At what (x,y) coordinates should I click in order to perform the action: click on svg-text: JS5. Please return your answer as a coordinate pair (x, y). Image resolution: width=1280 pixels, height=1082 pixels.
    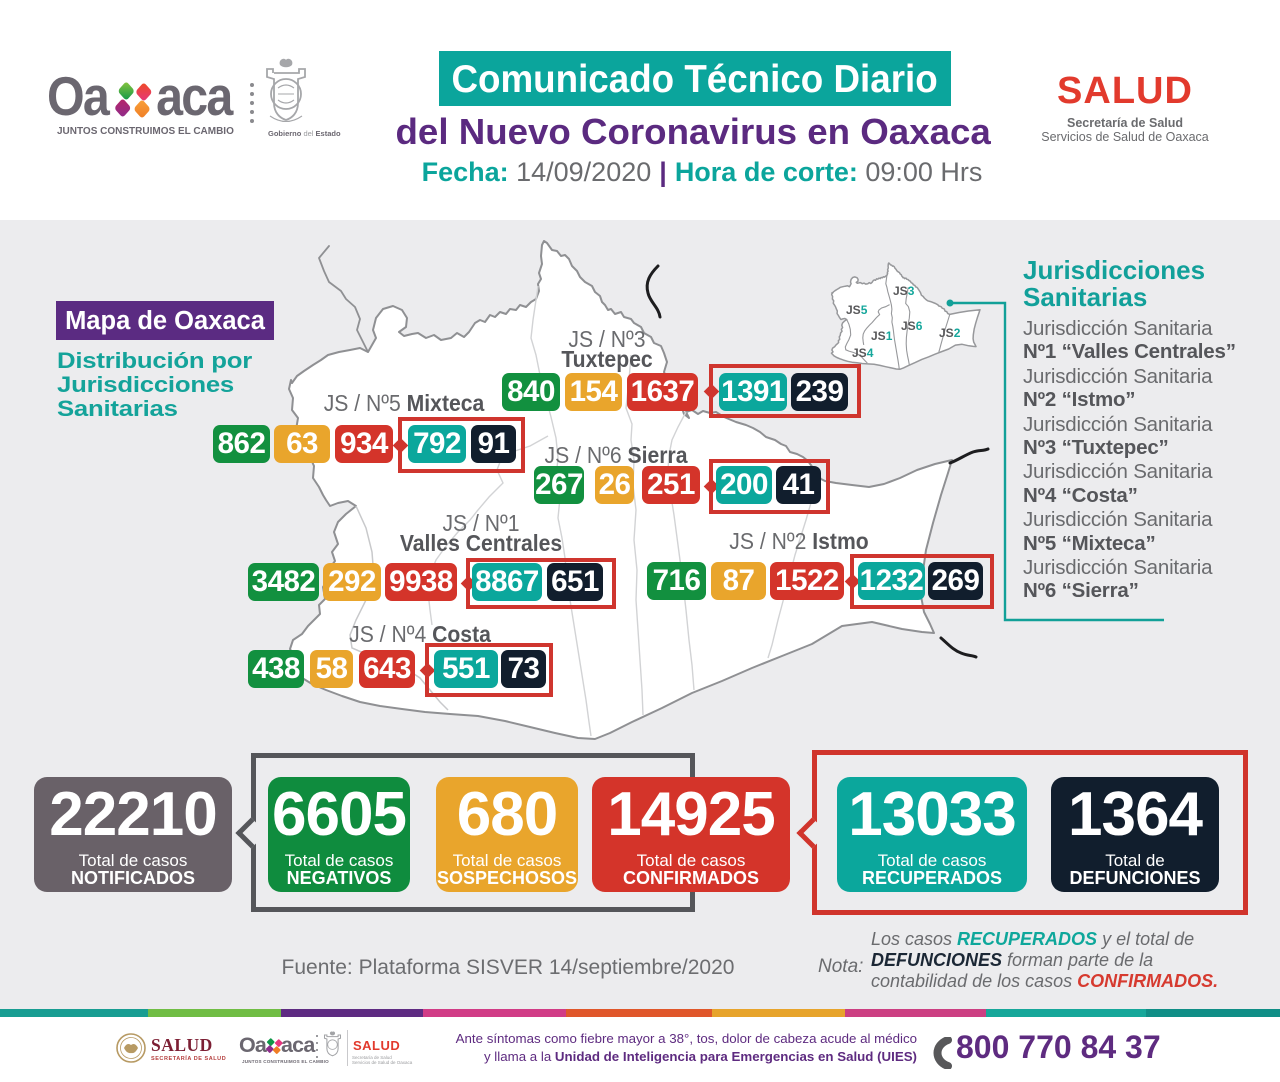
    Looking at the image, I should click on (857, 310).